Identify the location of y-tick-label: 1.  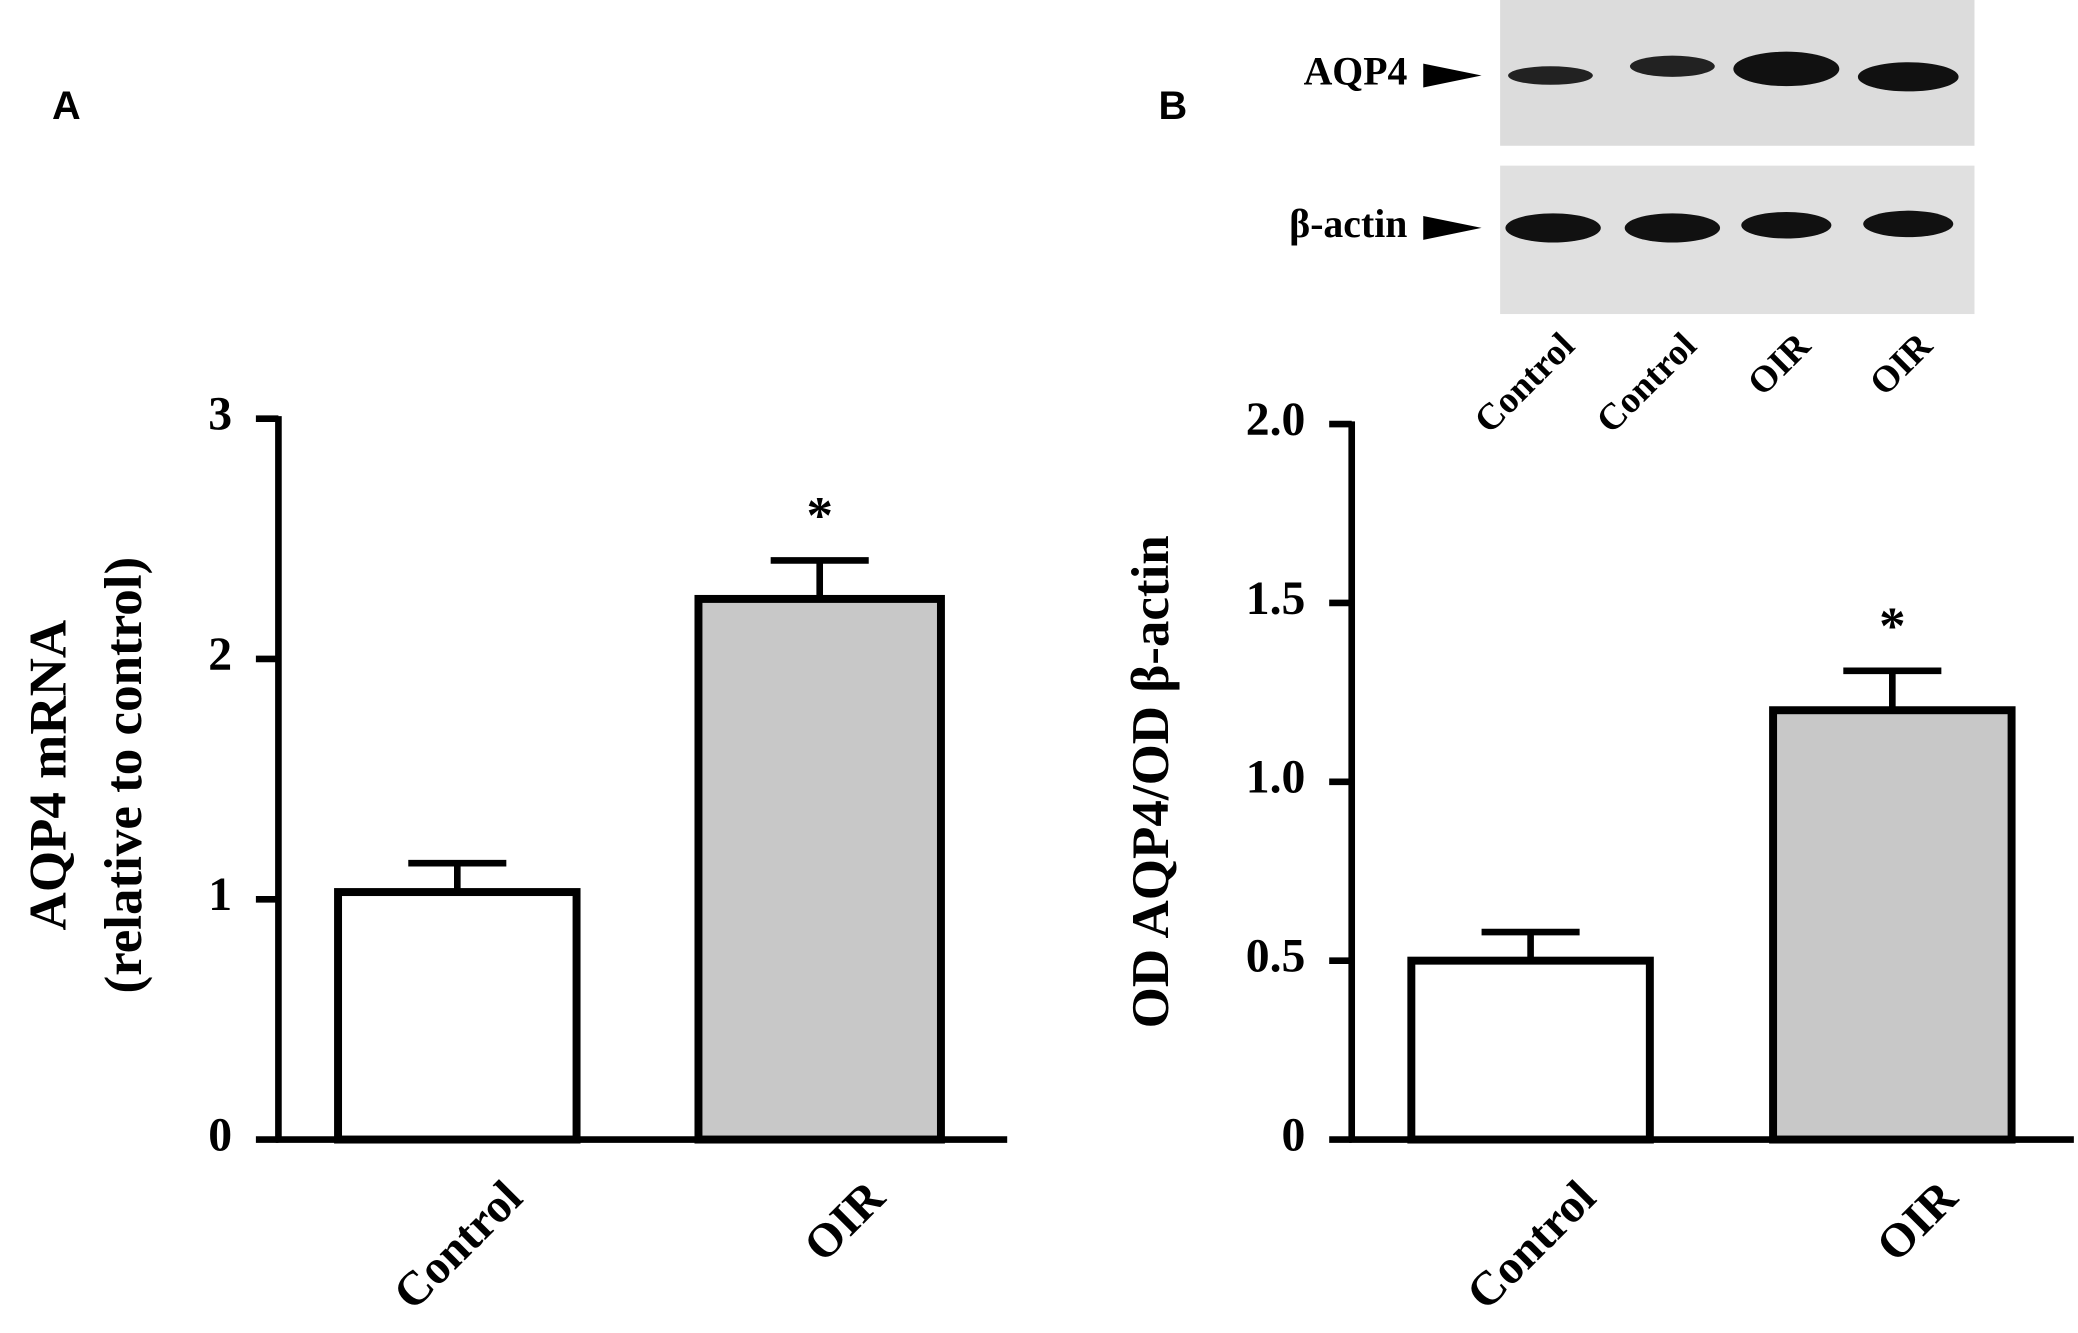
(220, 894).